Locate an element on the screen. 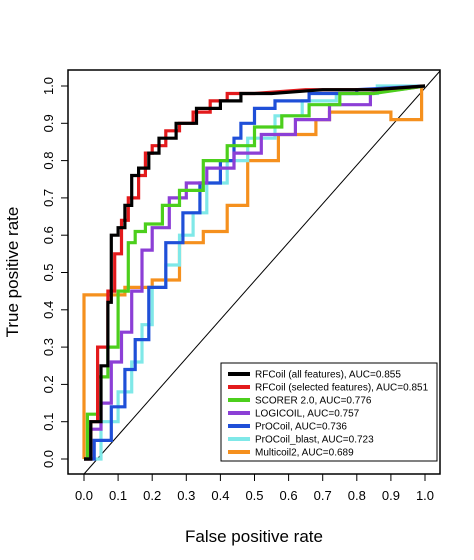 This screenshot has width=474, height=560. y-tick-label: 0.1 is located at coordinates (48, 422).